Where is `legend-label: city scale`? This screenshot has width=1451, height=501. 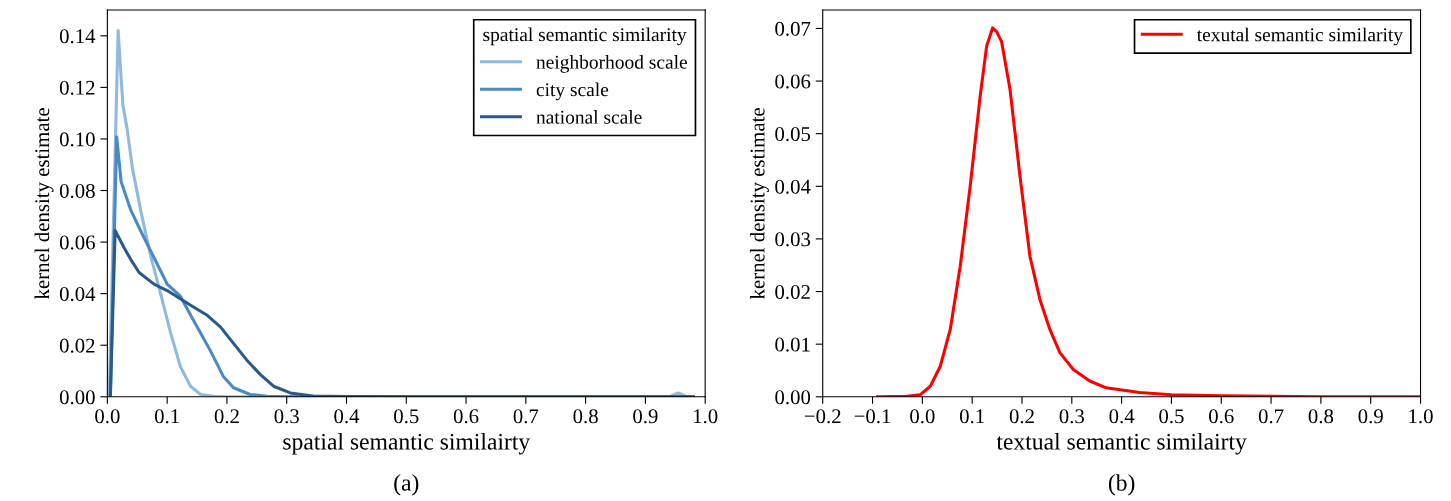 legend-label: city scale is located at coordinates (572, 91).